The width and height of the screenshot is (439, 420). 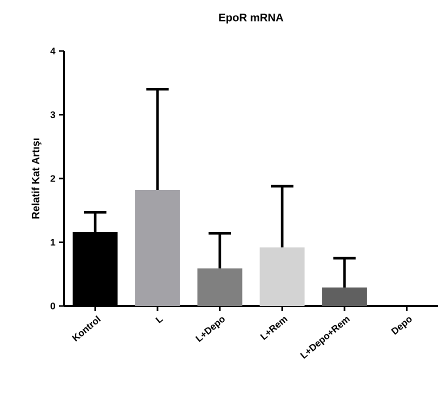 What do you see at coordinates (53, 178) in the screenshot?
I see `y-tick-label: 2` at bounding box center [53, 178].